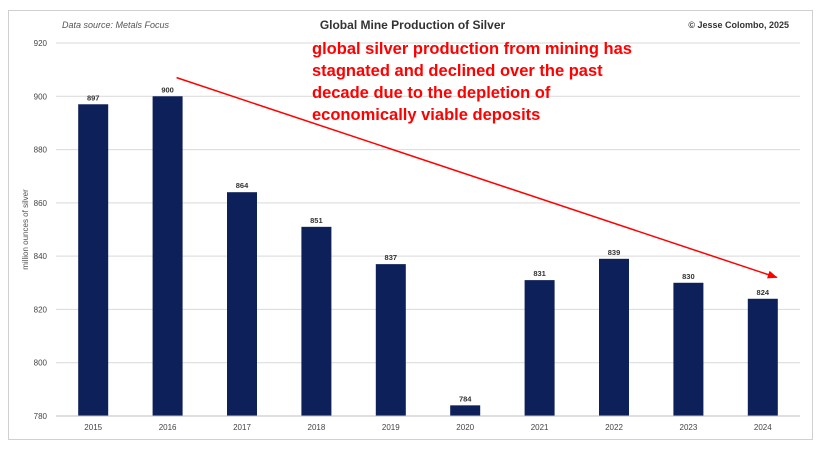 The image size is (825, 457). I want to click on y-axis-label: million ounces of silver, so click(25, 229).